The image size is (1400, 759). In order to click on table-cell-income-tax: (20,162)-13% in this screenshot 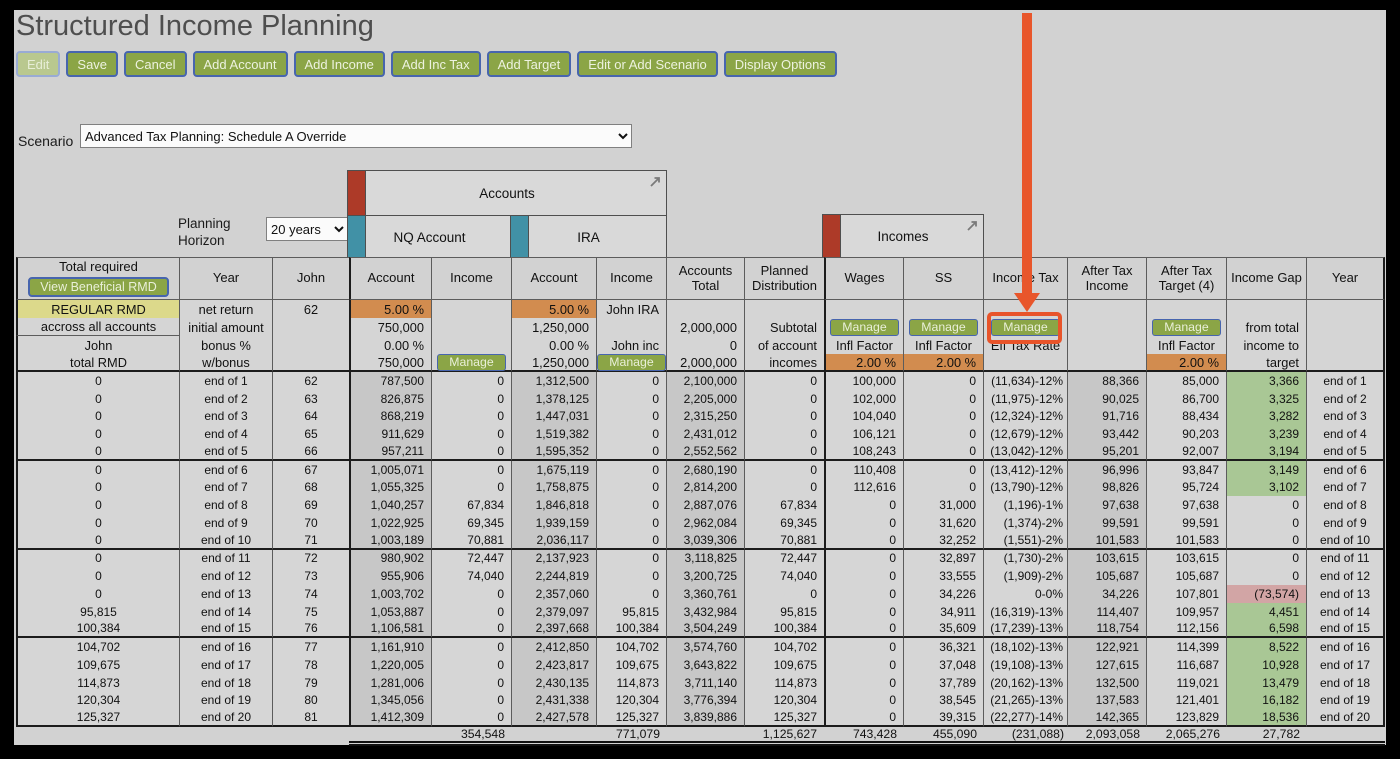, I will do `click(1026, 682)`.